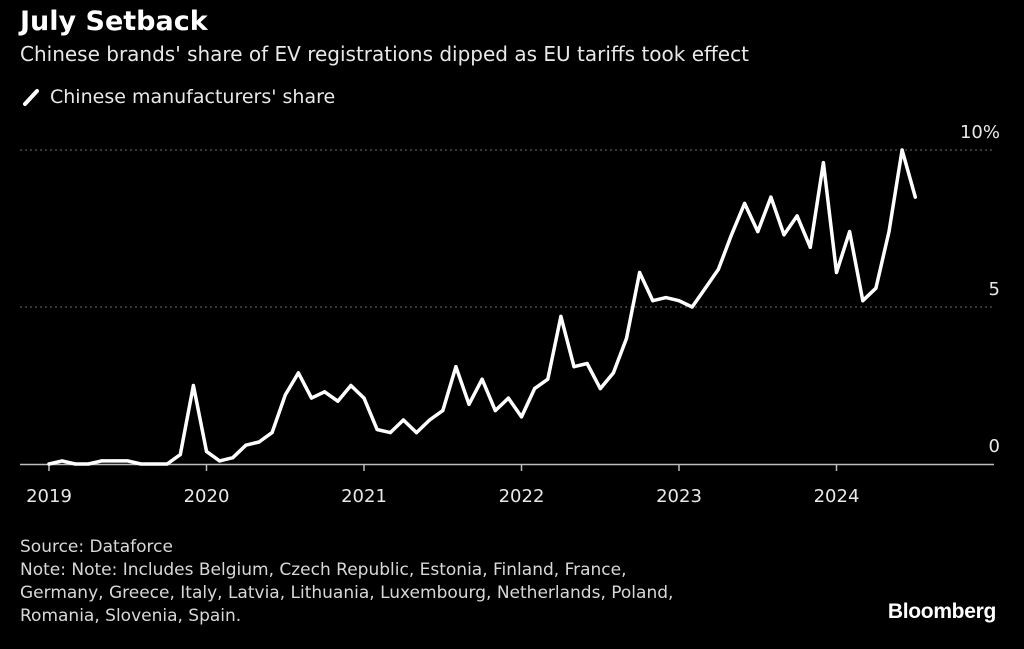 This screenshot has height=649, width=1024. What do you see at coordinates (941, 611) in the screenshot?
I see `bloomberg-logo: Bloomberg` at bounding box center [941, 611].